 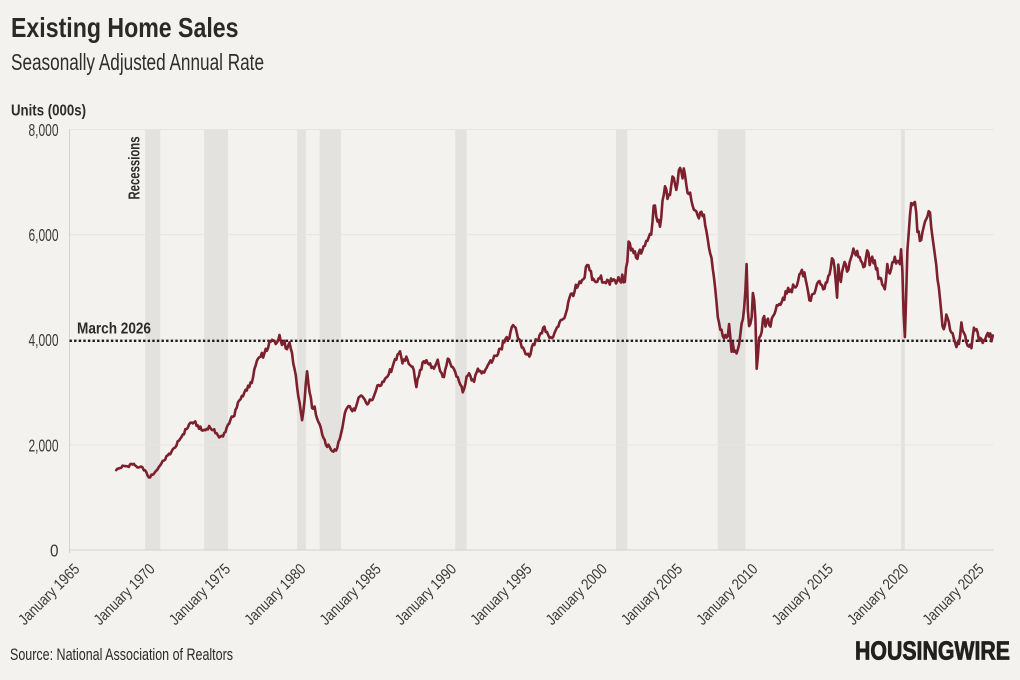 I want to click on svg-text: HOUSINGWIRE, so click(x=932, y=651).